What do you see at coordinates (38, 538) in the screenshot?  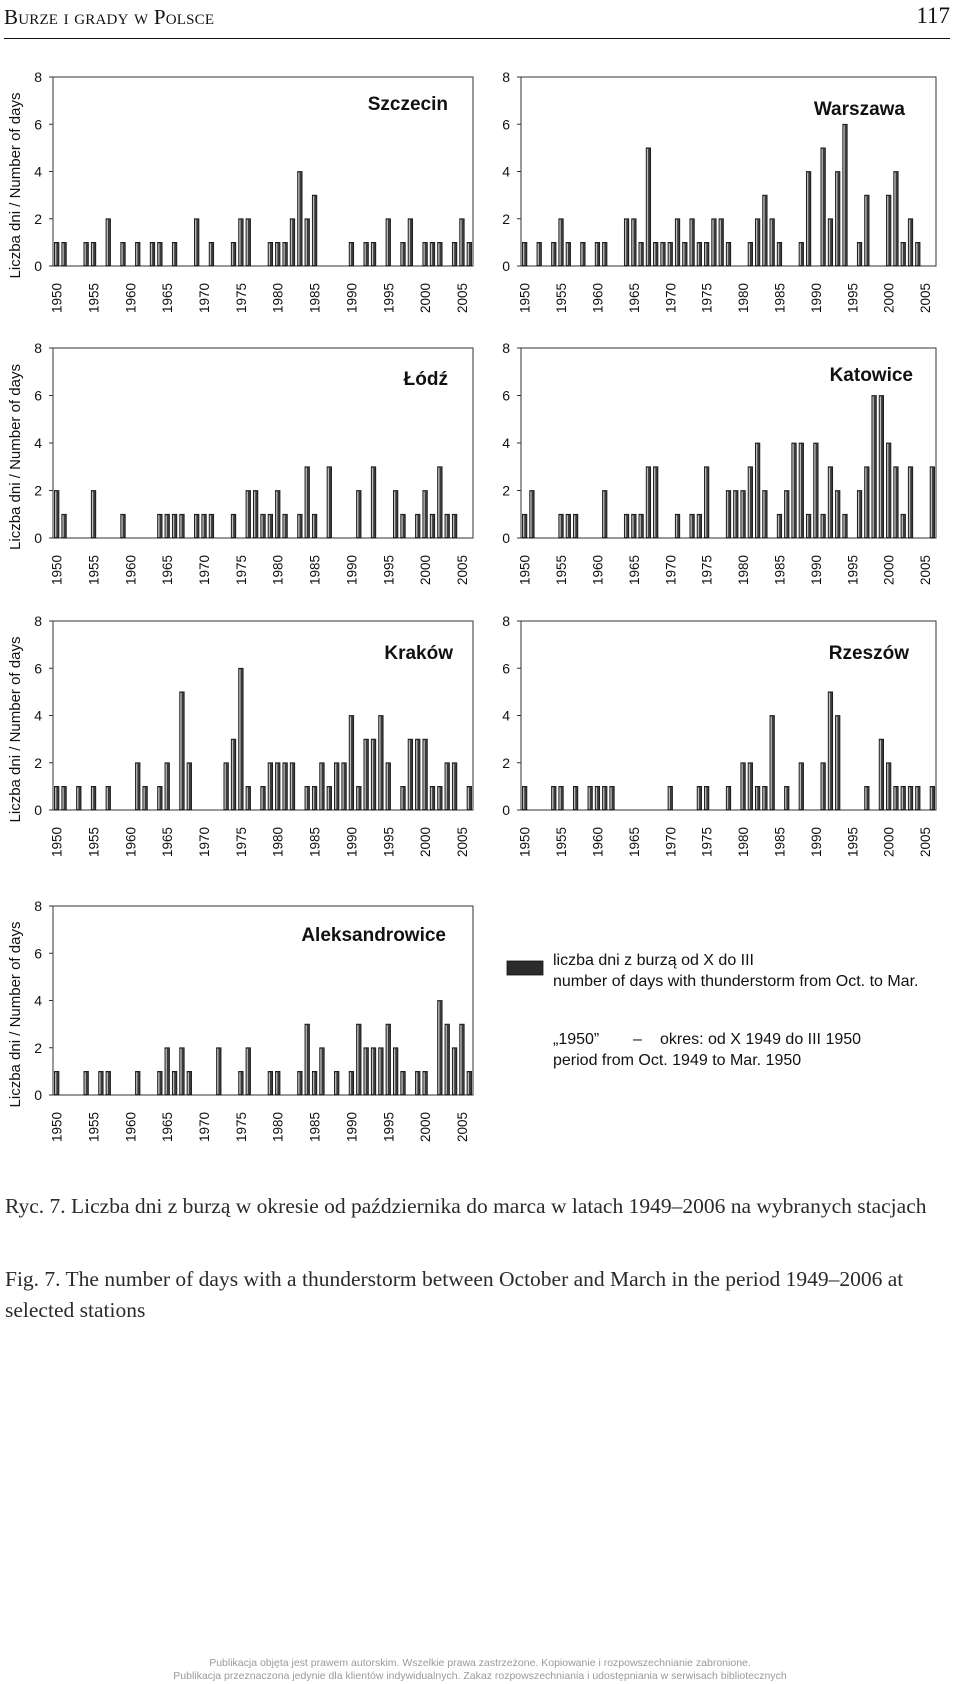 I see `lodz-y-tick-label: 0` at bounding box center [38, 538].